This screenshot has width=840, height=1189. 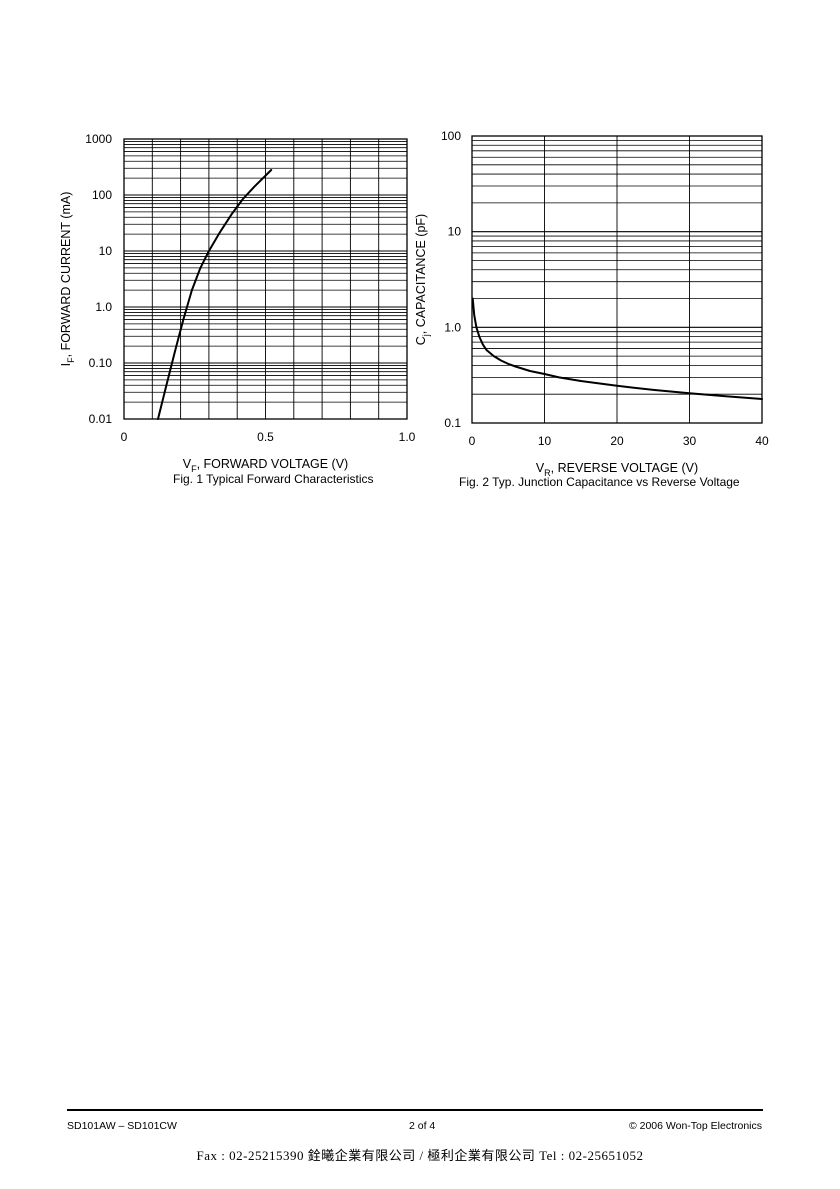 I want to click on x-tick-label: 1.0, so click(x=407, y=437).